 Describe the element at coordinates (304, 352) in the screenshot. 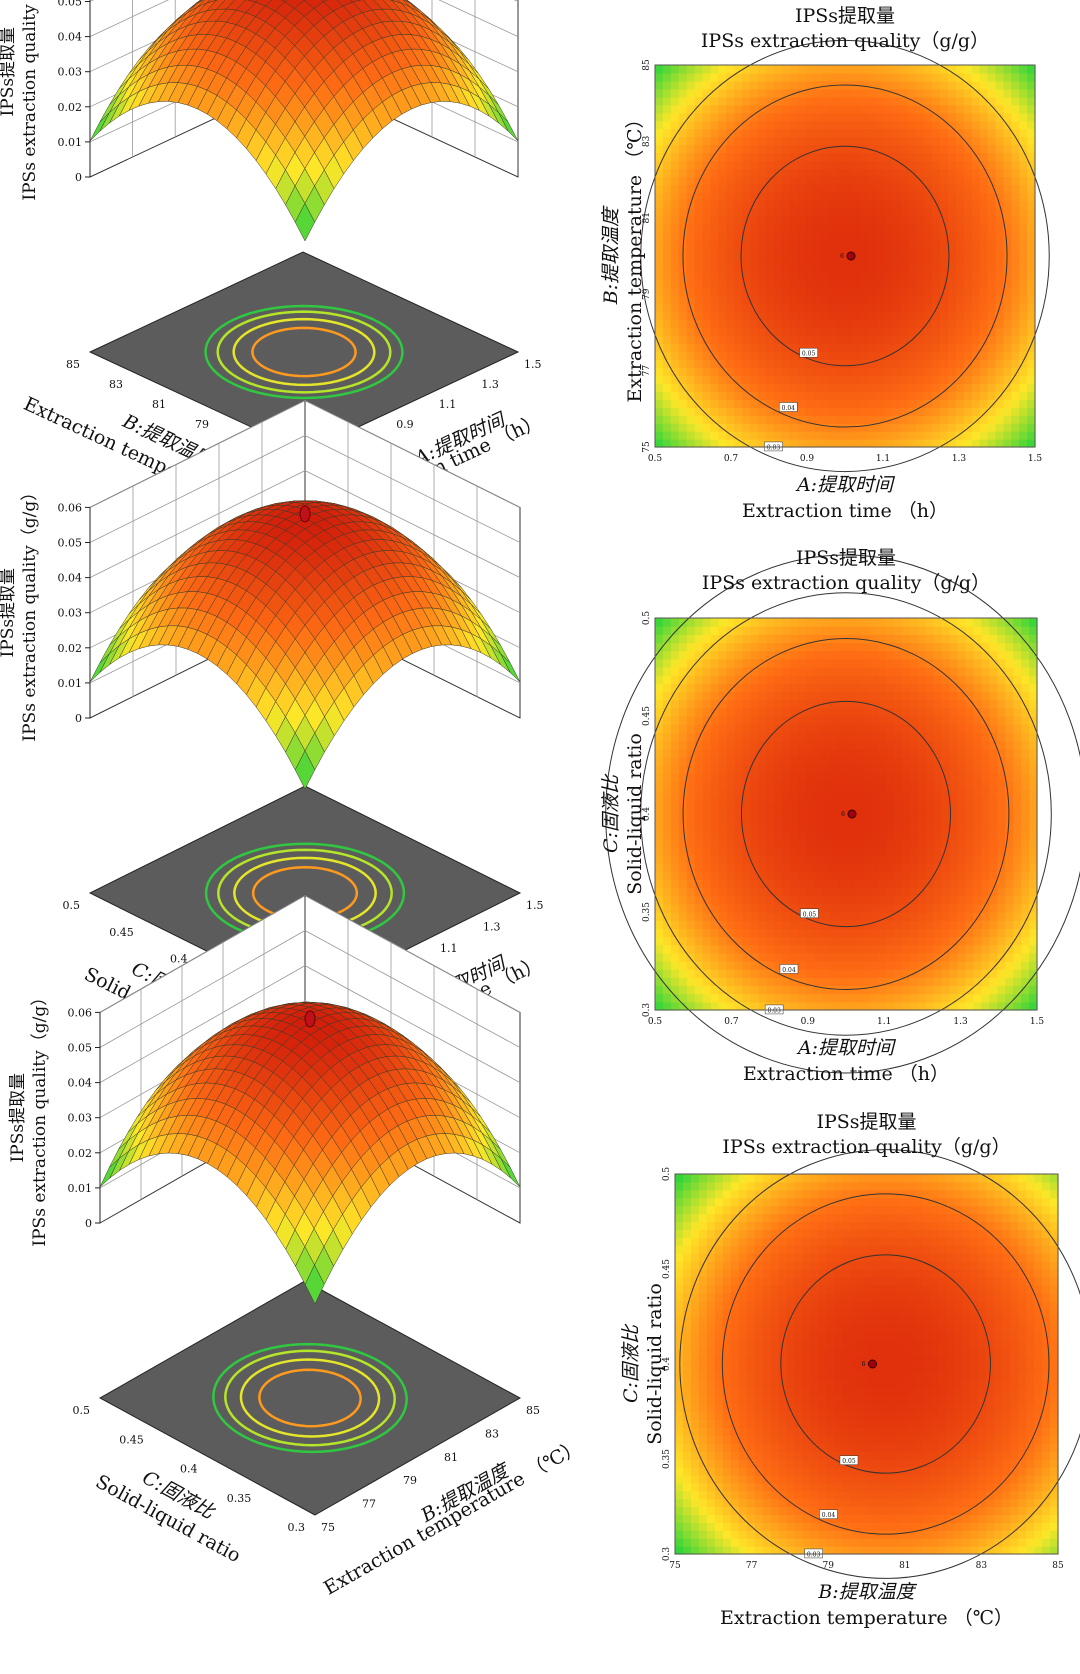

I see `floor-contour-ring` at that location.